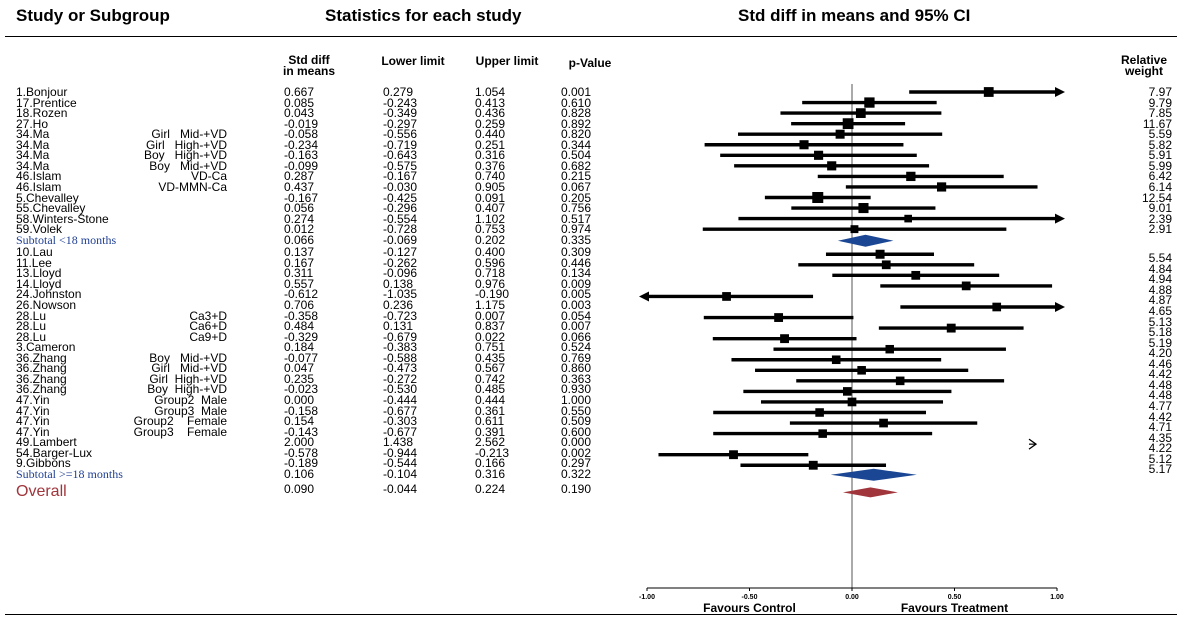  I want to click on lower-limit-value: -0.473, so click(400, 368).